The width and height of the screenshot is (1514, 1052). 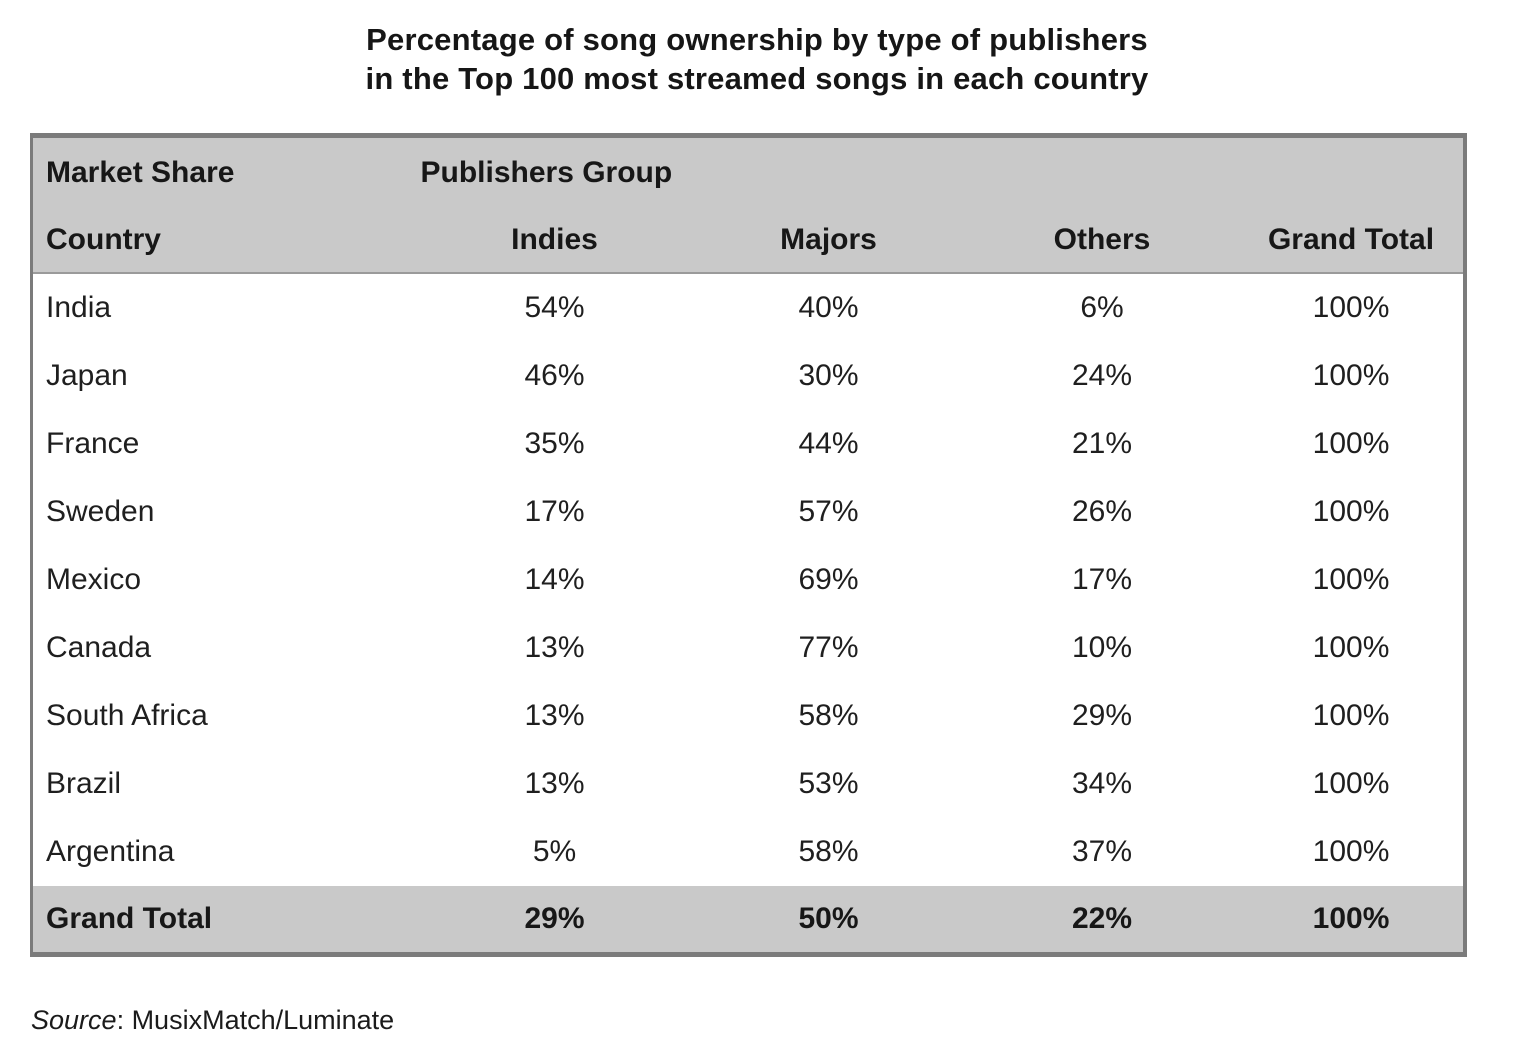 What do you see at coordinates (828, 444) in the screenshot?
I see `cell-majors: 44%` at bounding box center [828, 444].